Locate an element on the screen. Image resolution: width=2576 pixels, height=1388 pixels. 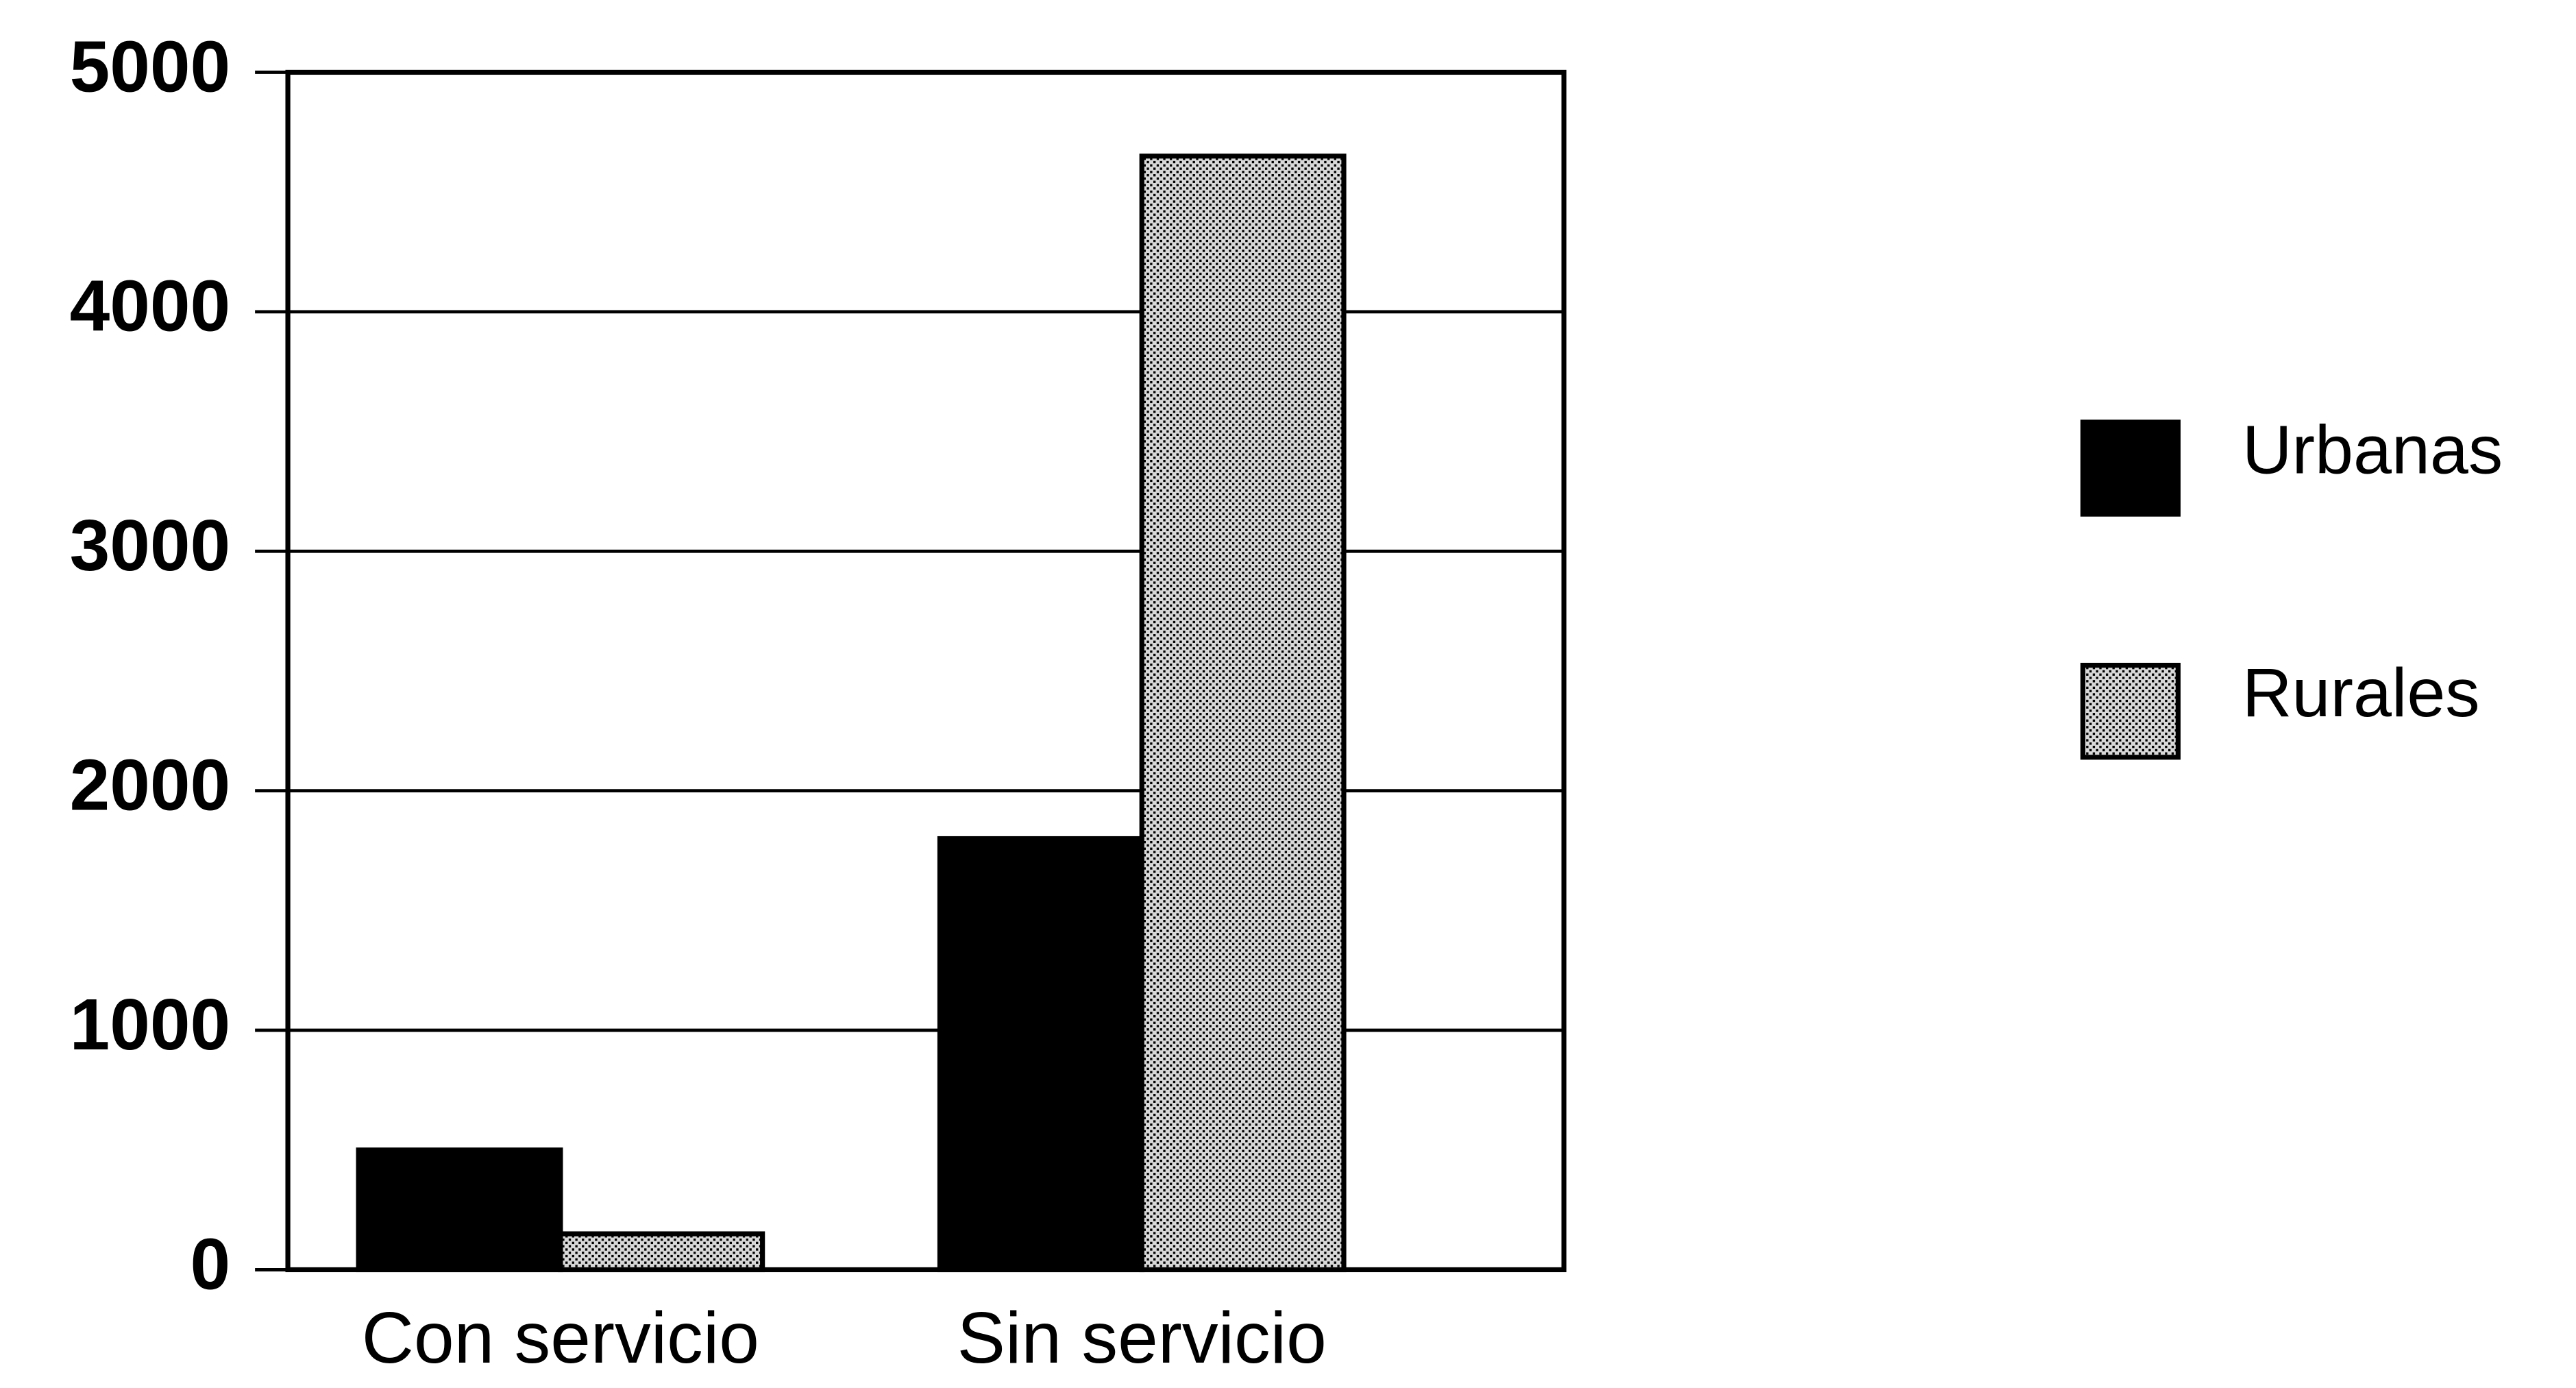
y-tick-label: 0 is located at coordinates (211, 1264).